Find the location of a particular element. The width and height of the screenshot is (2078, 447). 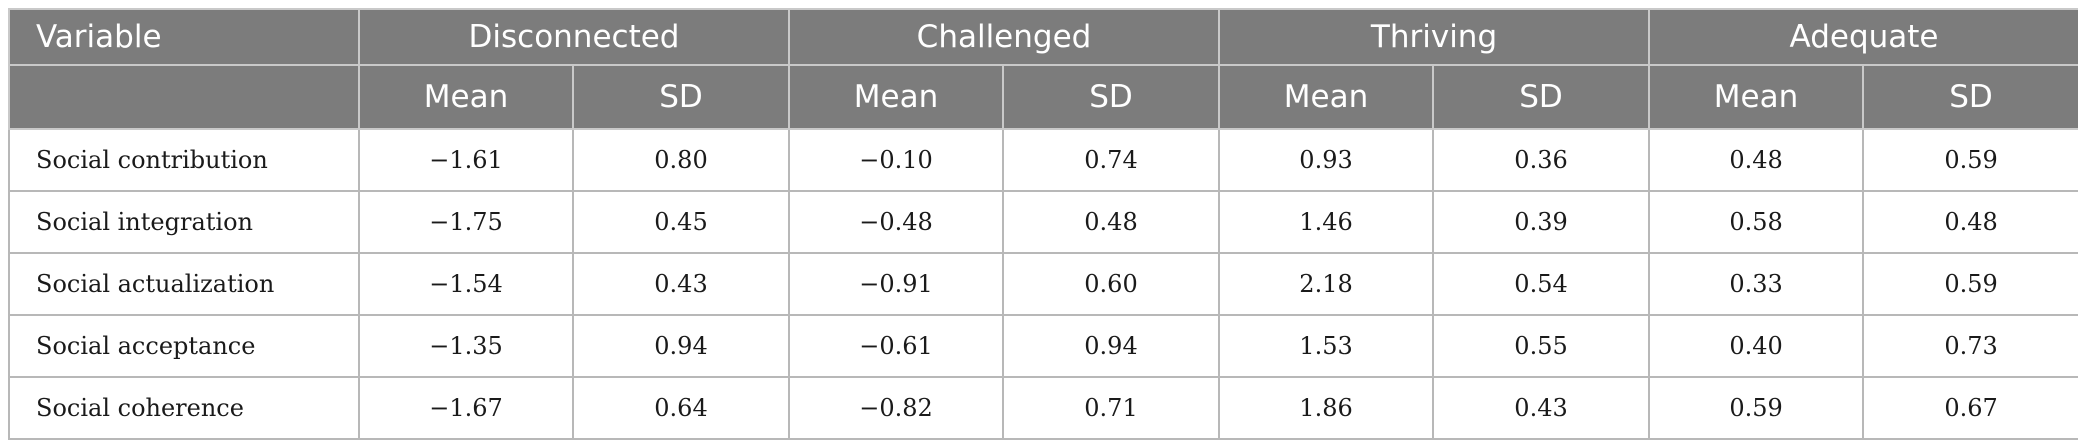

header-row-stats: Mean SD Mean SD Mean SD Mean SD is located at coordinates (1043, 97).